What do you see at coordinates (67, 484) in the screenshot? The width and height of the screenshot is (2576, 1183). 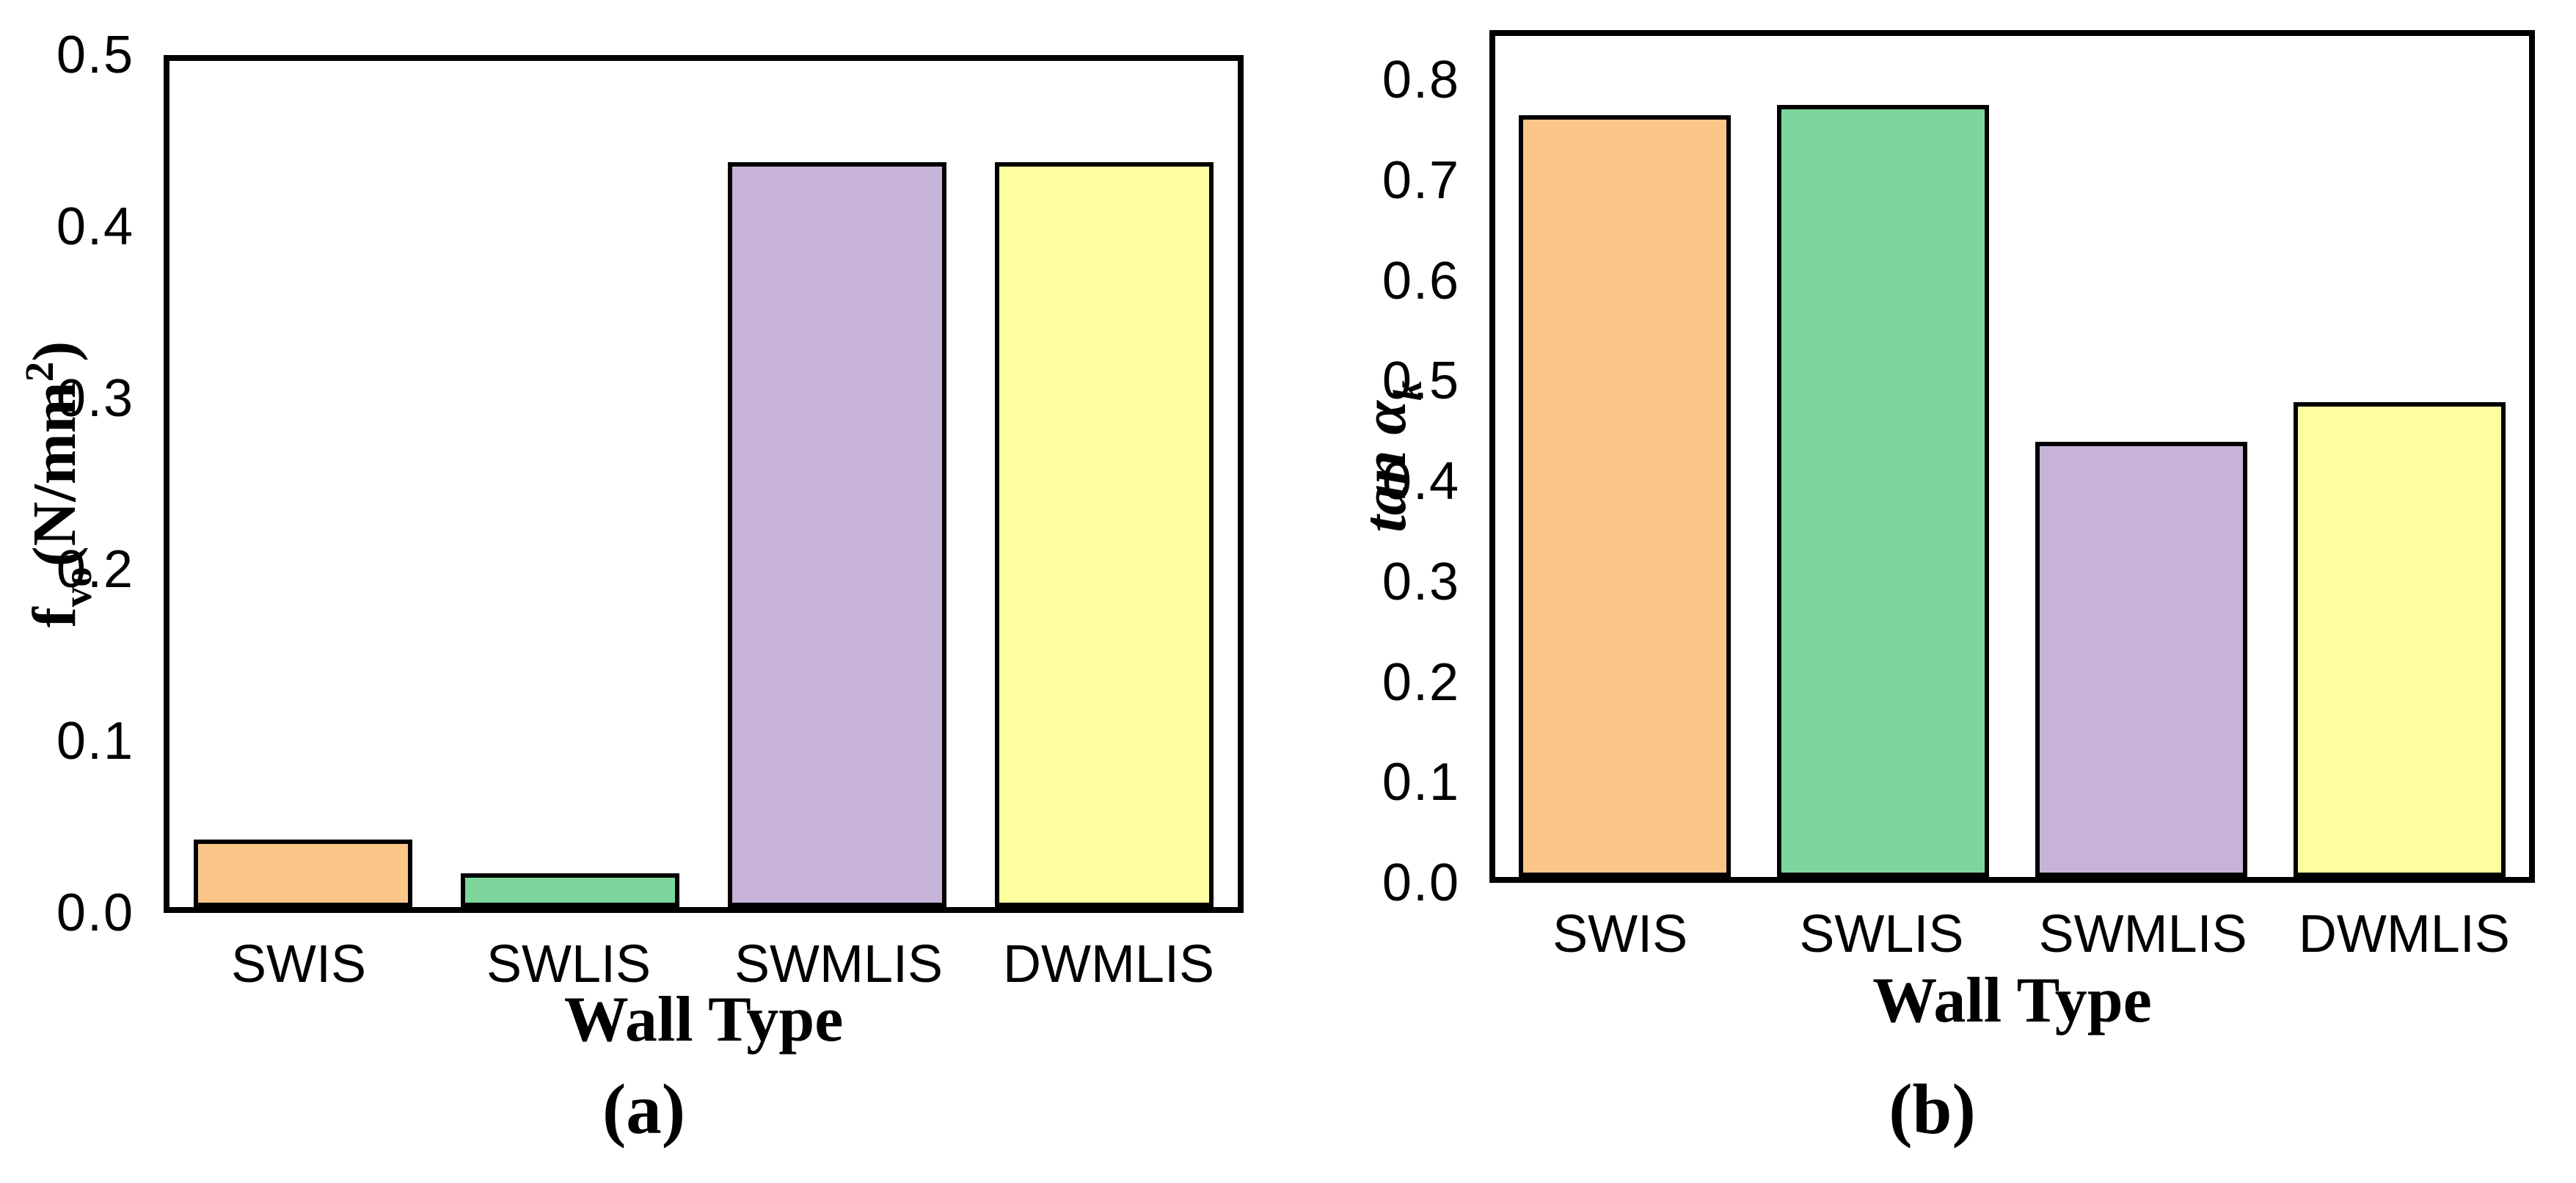 I see `y-axis-tick-labels-a: 0.0 0.1 0.2 0.3 0.4 0.5` at bounding box center [67, 484].